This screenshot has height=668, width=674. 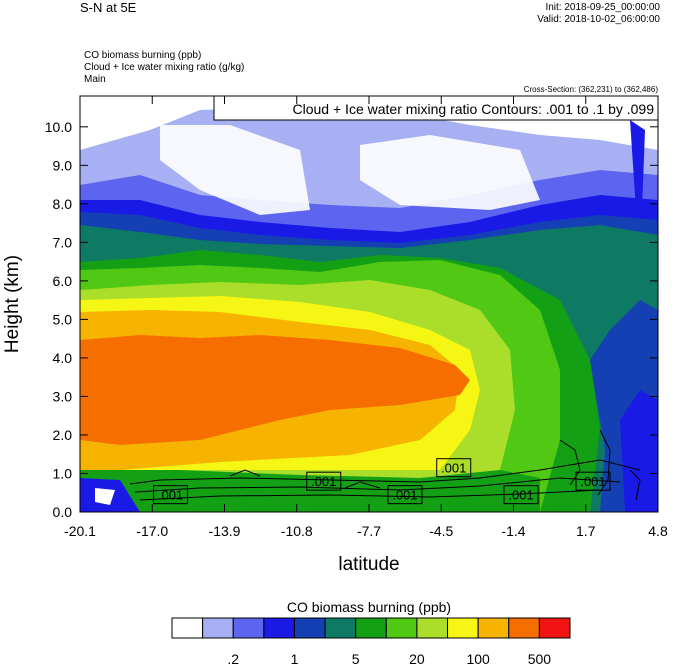 I want to click on y-tick-label: 8.0, so click(x=63, y=204).